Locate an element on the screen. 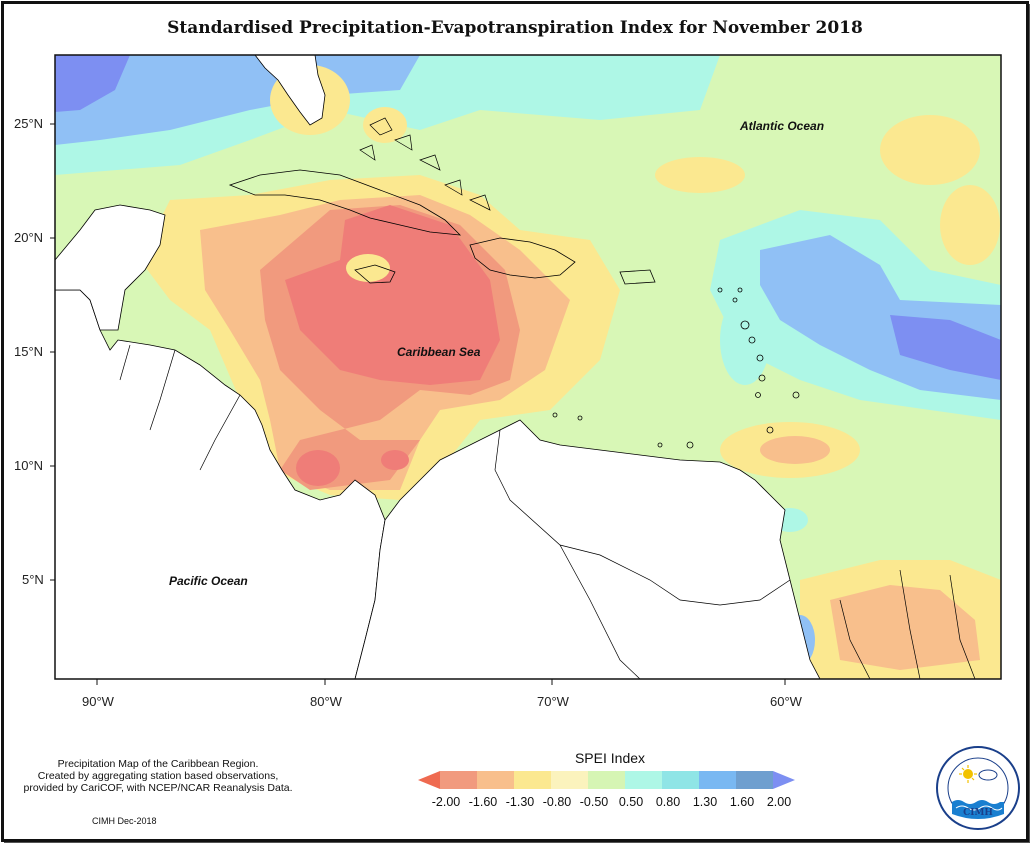  legend-tick-label: 1.60 is located at coordinates (742, 802).